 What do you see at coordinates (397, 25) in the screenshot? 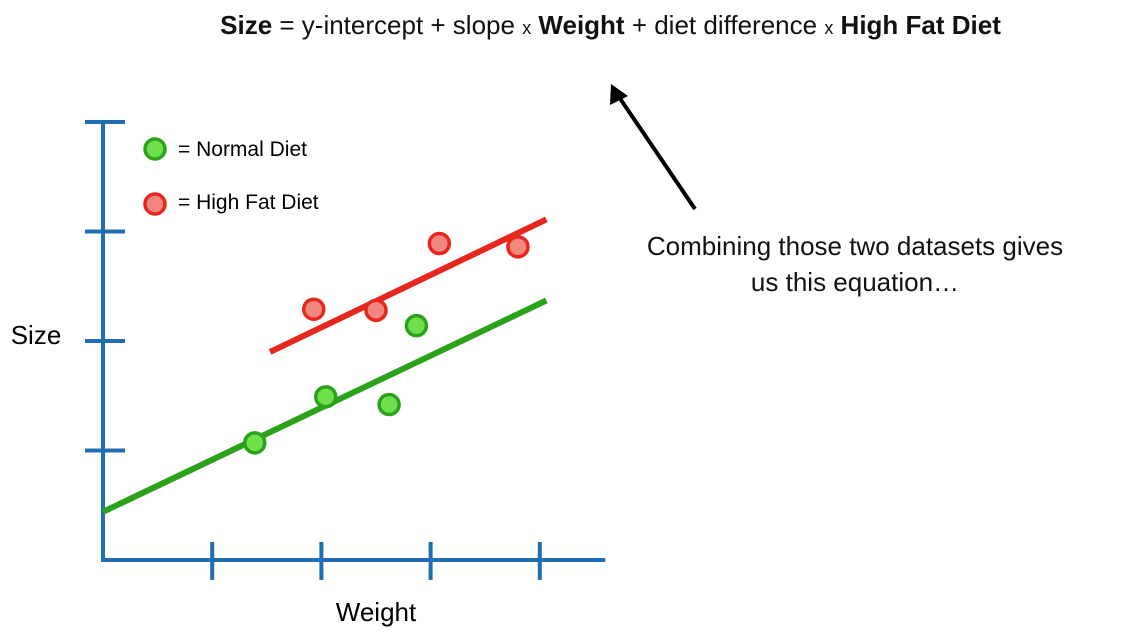
I see `equation-text: = y-intercept + slope` at bounding box center [397, 25].